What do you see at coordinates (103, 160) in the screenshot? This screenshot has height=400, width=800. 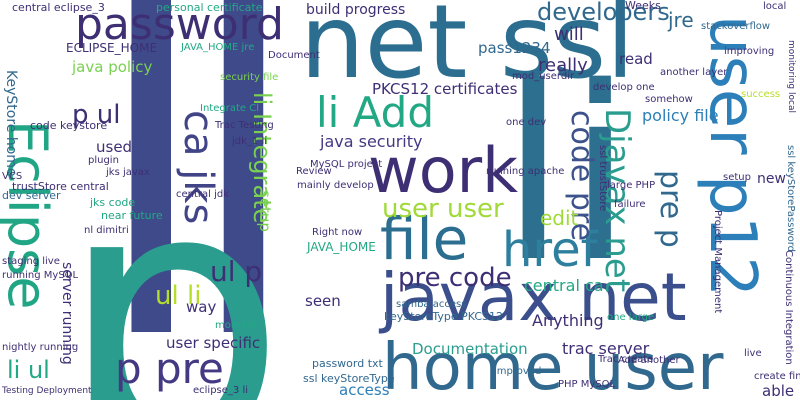 I see `cloud-word: plugin` at bounding box center [103, 160].